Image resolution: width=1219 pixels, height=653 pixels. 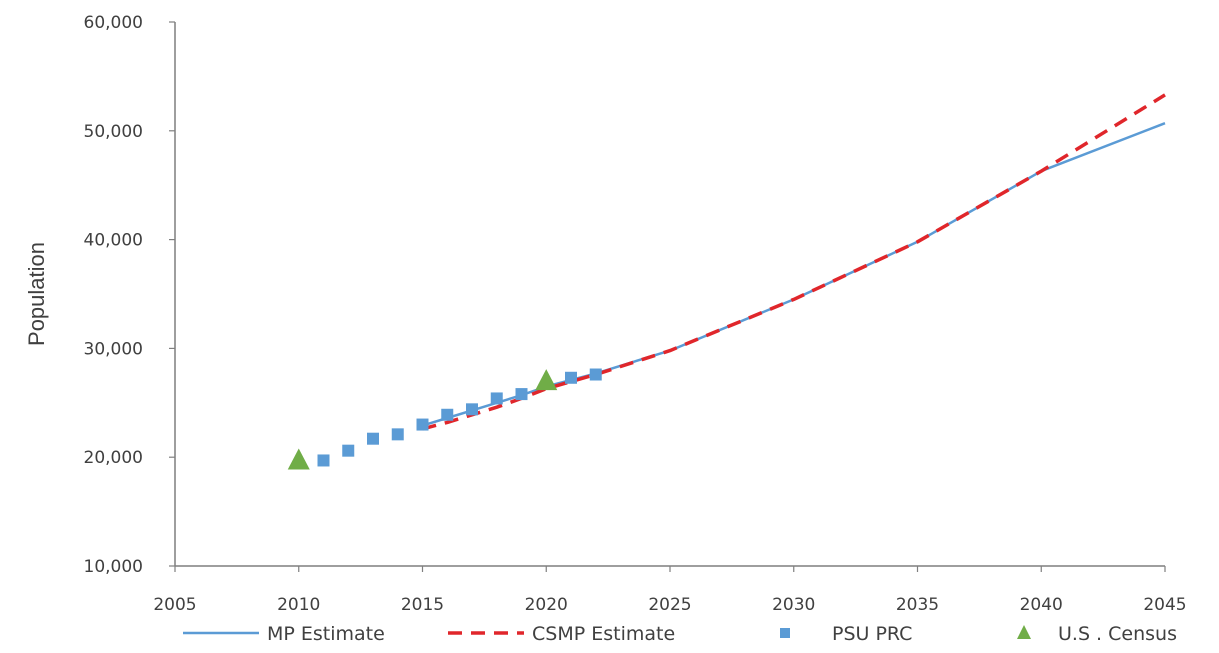 What do you see at coordinates (113, 23) in the screenshot?
I see `y-tick-label: 60,000` at bounding box center [113, 23].